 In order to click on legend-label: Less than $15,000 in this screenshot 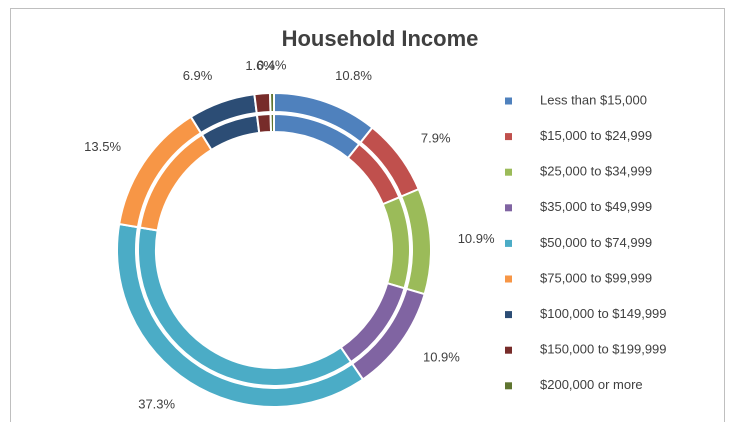, I will do `click(593, 99)`.